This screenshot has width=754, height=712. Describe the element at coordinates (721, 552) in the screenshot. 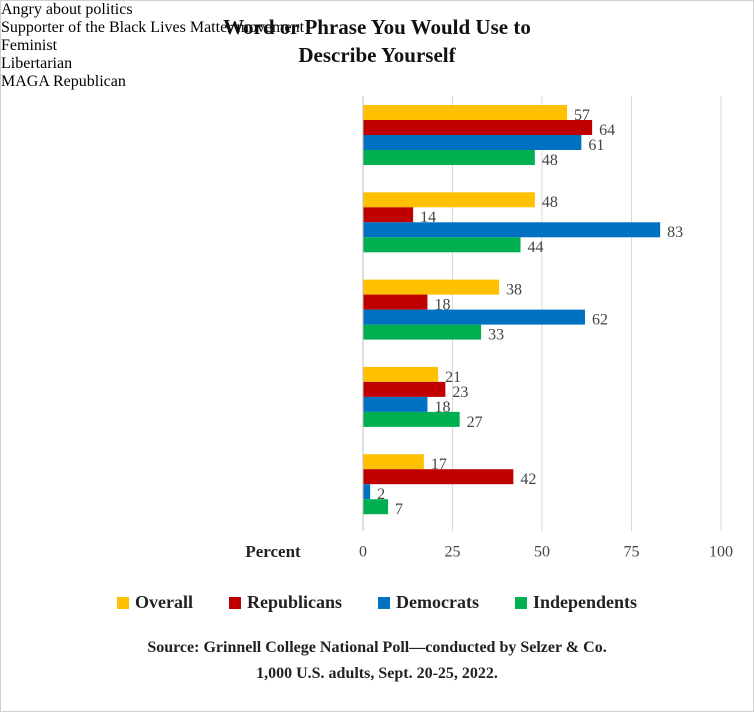

I see `x-tick-label: 100` at that location.